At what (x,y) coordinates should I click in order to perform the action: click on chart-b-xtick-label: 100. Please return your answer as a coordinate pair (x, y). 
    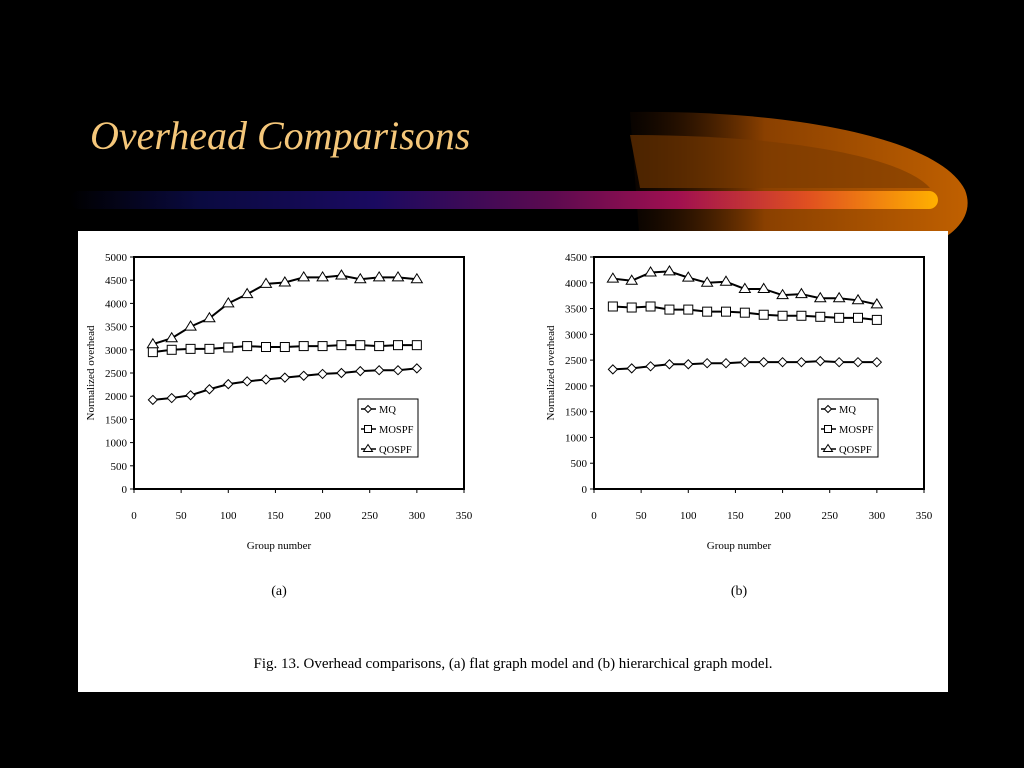
    Looking at the image, I should click on (688, 516).